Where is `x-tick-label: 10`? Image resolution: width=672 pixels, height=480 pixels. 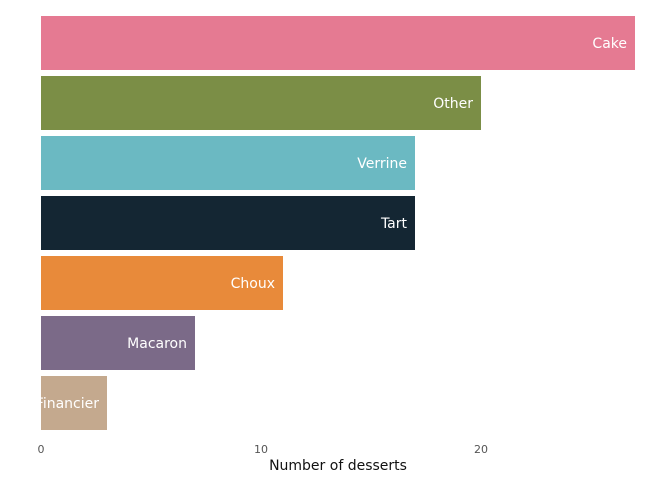
x-tick-label: 10 is located at coordinates (261, 449).